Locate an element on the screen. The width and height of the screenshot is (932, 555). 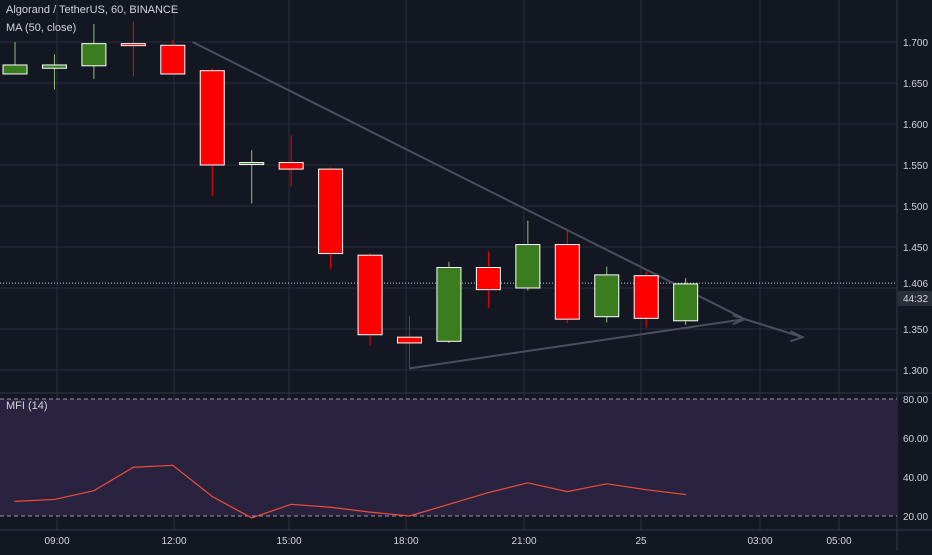
ma-indicator-label: MA (50, close) is located at coordinates (41, 28).